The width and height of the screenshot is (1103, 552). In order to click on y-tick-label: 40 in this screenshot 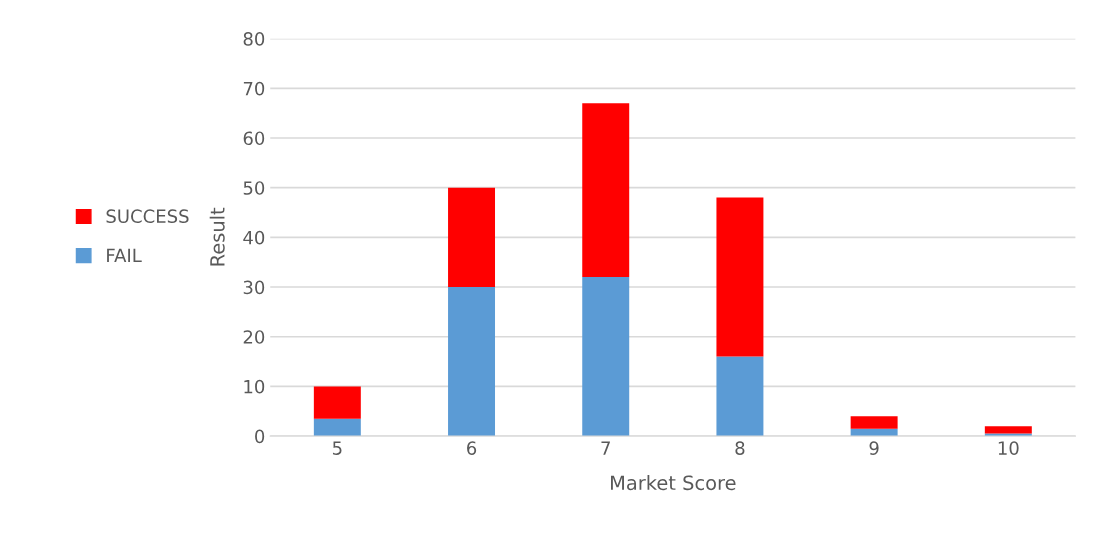, I will do `click(254, 237)`.